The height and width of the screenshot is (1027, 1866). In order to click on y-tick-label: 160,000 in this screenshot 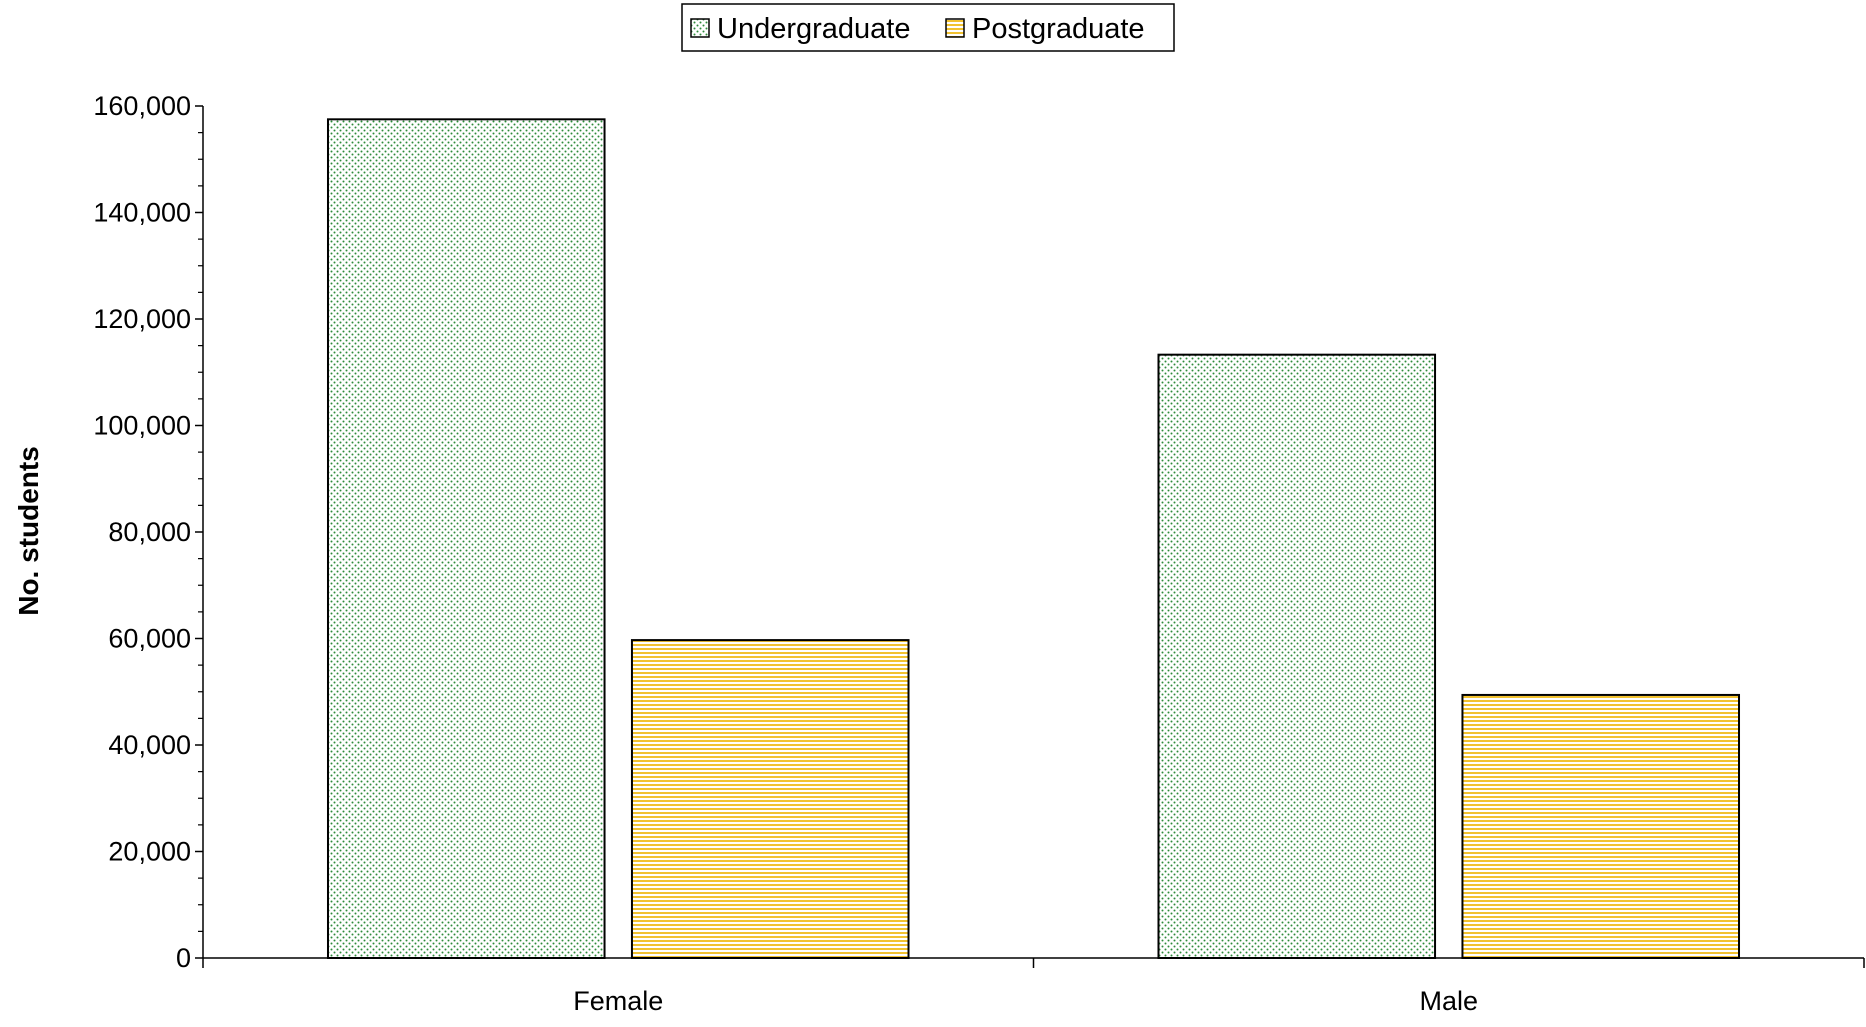, I will do `click(142, 106)`.